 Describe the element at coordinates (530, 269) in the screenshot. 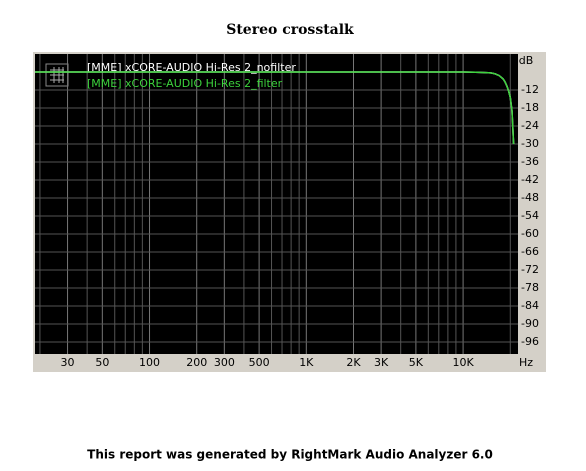

I see `y-tick-label: -72` at that location.